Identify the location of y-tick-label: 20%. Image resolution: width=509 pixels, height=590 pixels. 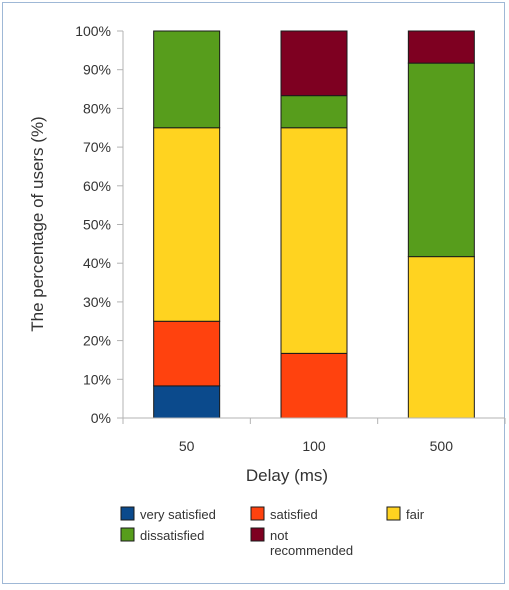
(97, 341).